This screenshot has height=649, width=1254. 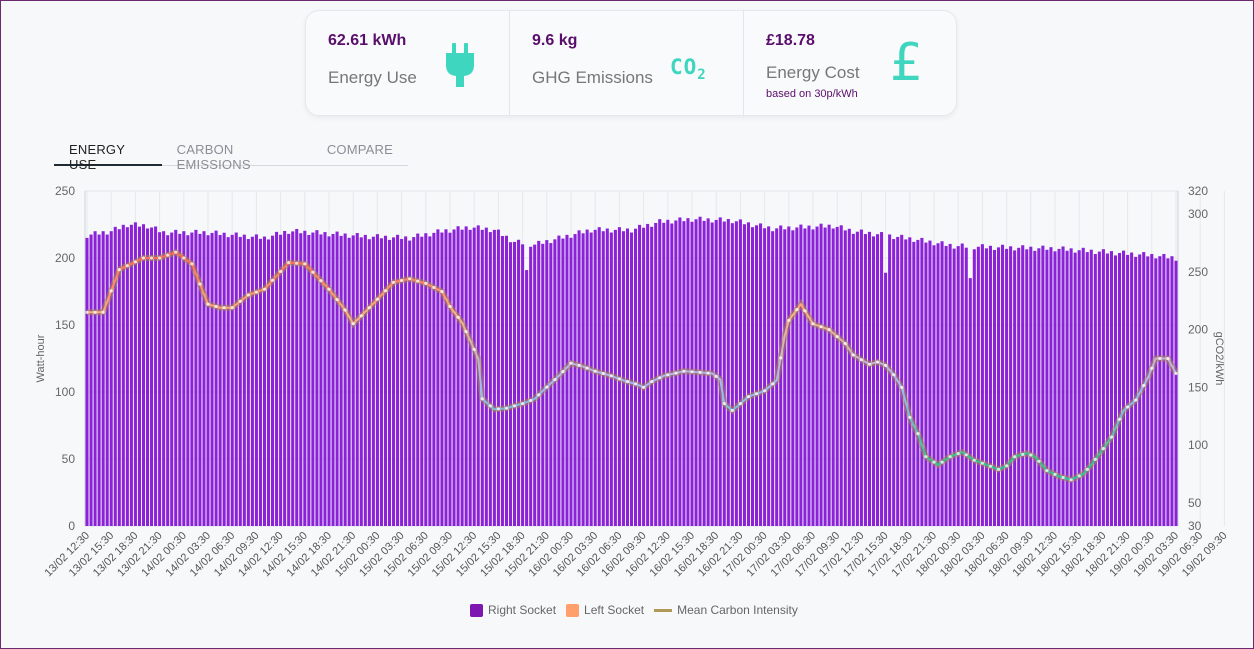 I want to click on legend-carbon-intensity-swatch, so click(x=663, y=610).